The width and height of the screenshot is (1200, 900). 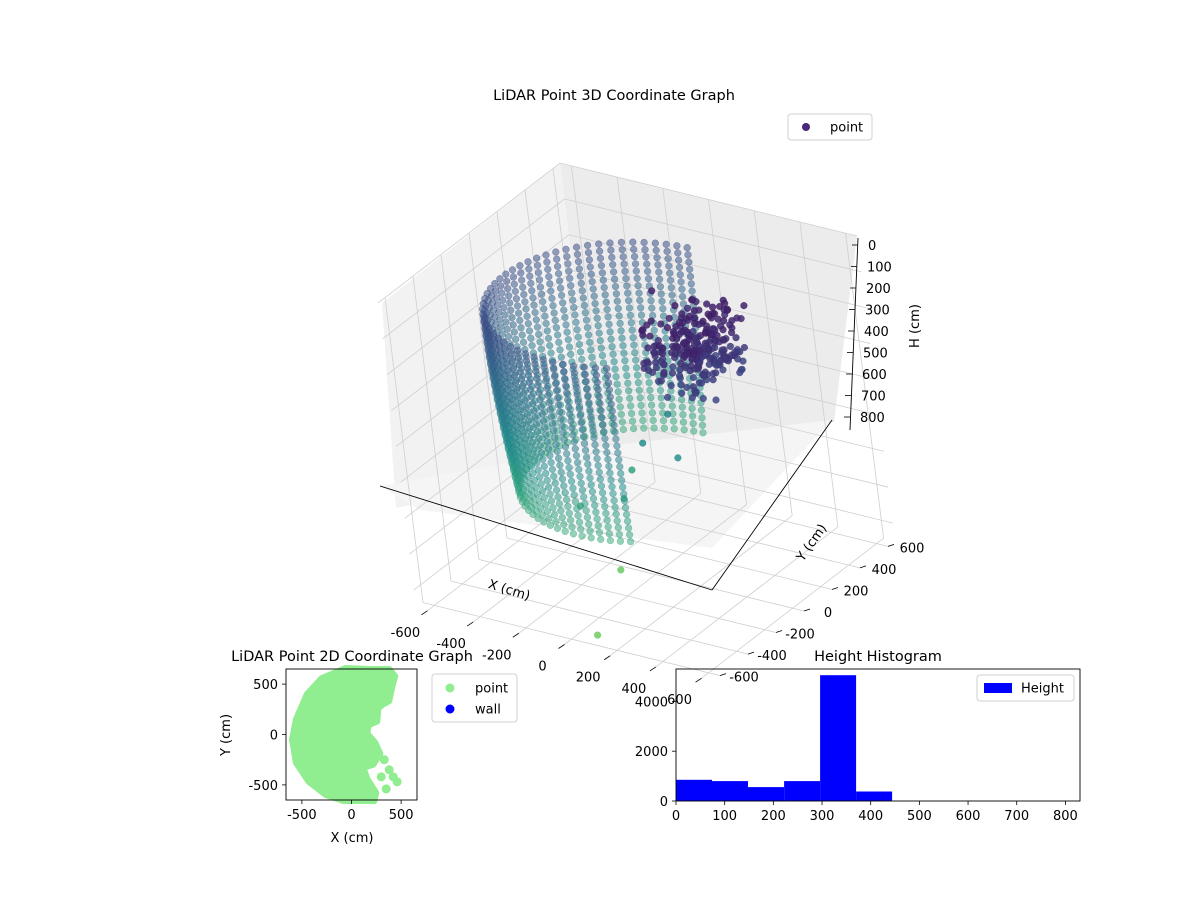 What do you see at coordinates (915, 326) in the screenshot?
I see `z-axis-label: H (cm)` at bounding box center [915, 326].